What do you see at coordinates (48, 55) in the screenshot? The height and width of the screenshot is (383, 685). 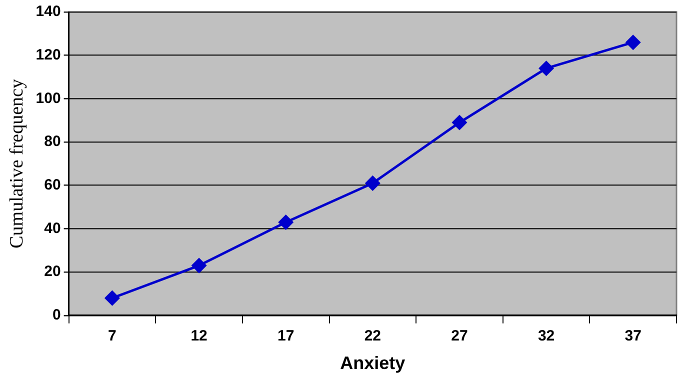 I see `y-tick-label: 120` at bounding box center [48, 55].